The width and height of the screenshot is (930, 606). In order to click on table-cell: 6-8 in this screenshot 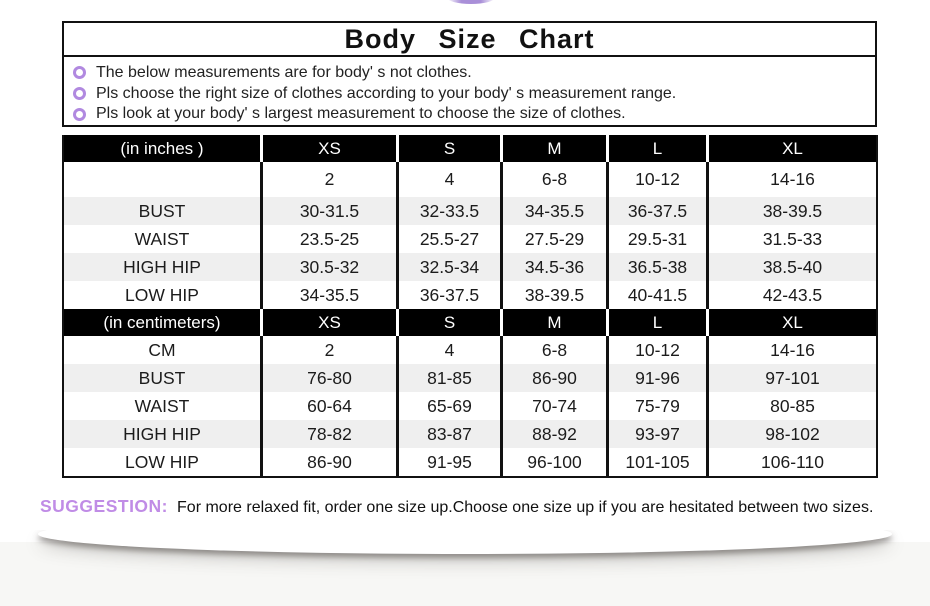, I will do `click(553, 350)`.